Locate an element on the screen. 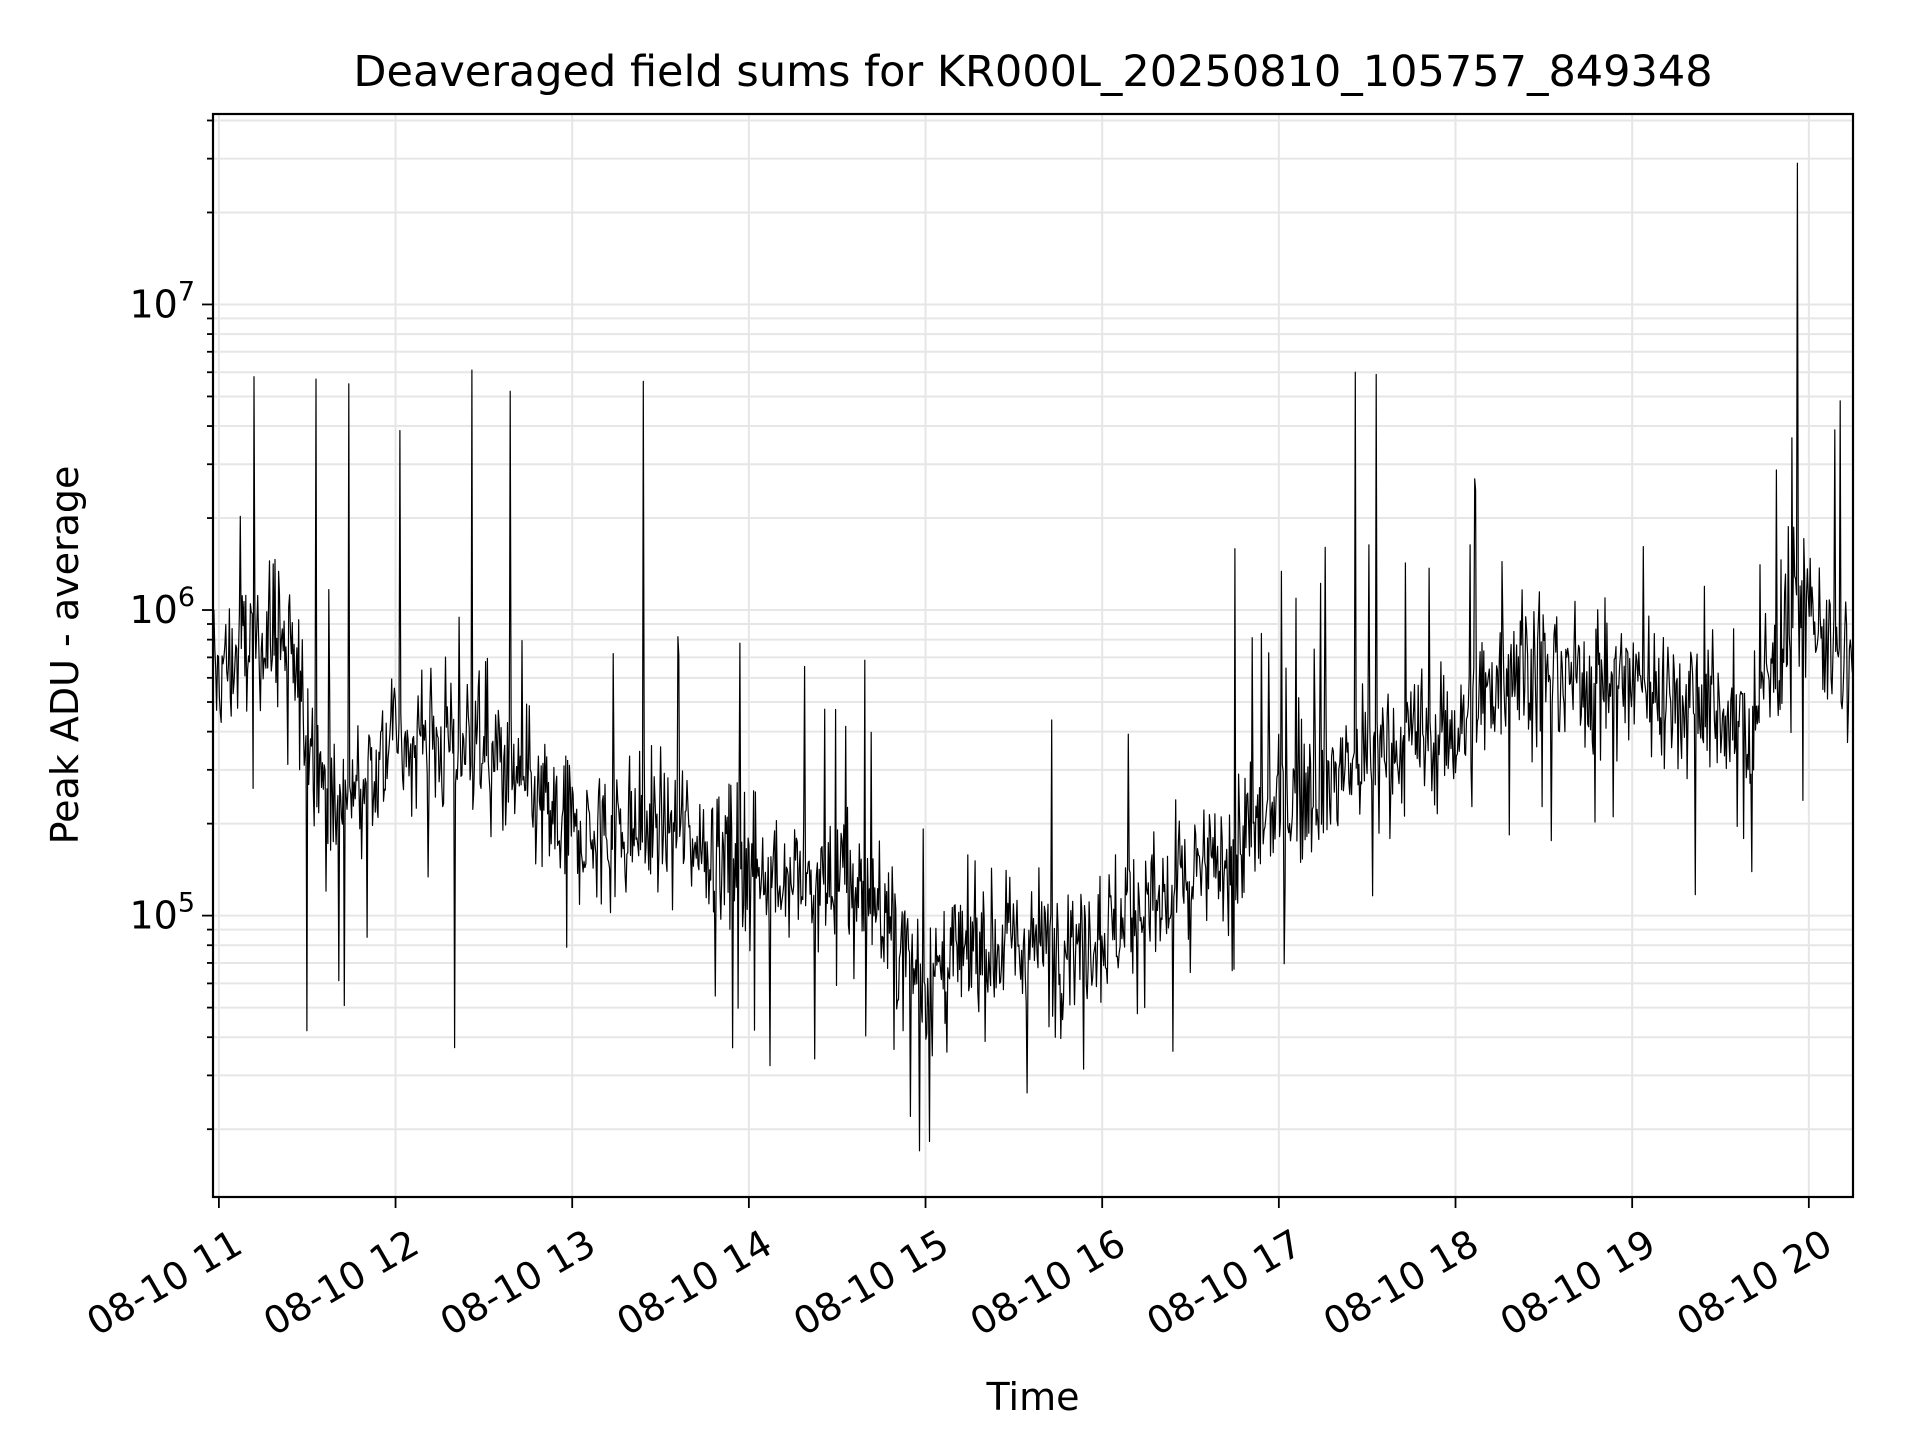 This screenshot has width=1920, height=1440. y-tick-label-exponent: 6 is located at coordinates (186, 597).